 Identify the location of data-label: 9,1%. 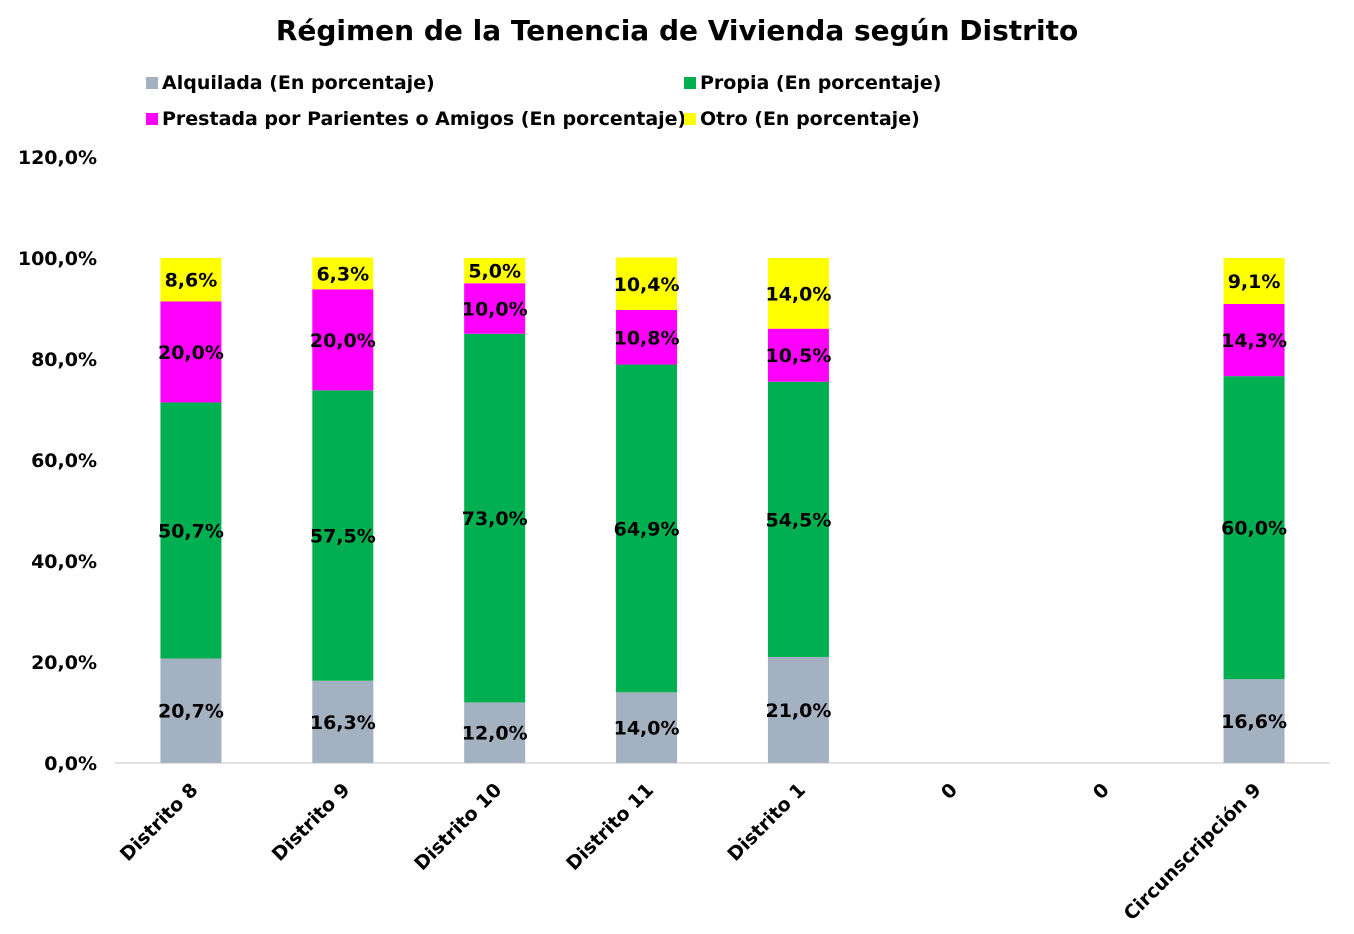
(1254, 282).